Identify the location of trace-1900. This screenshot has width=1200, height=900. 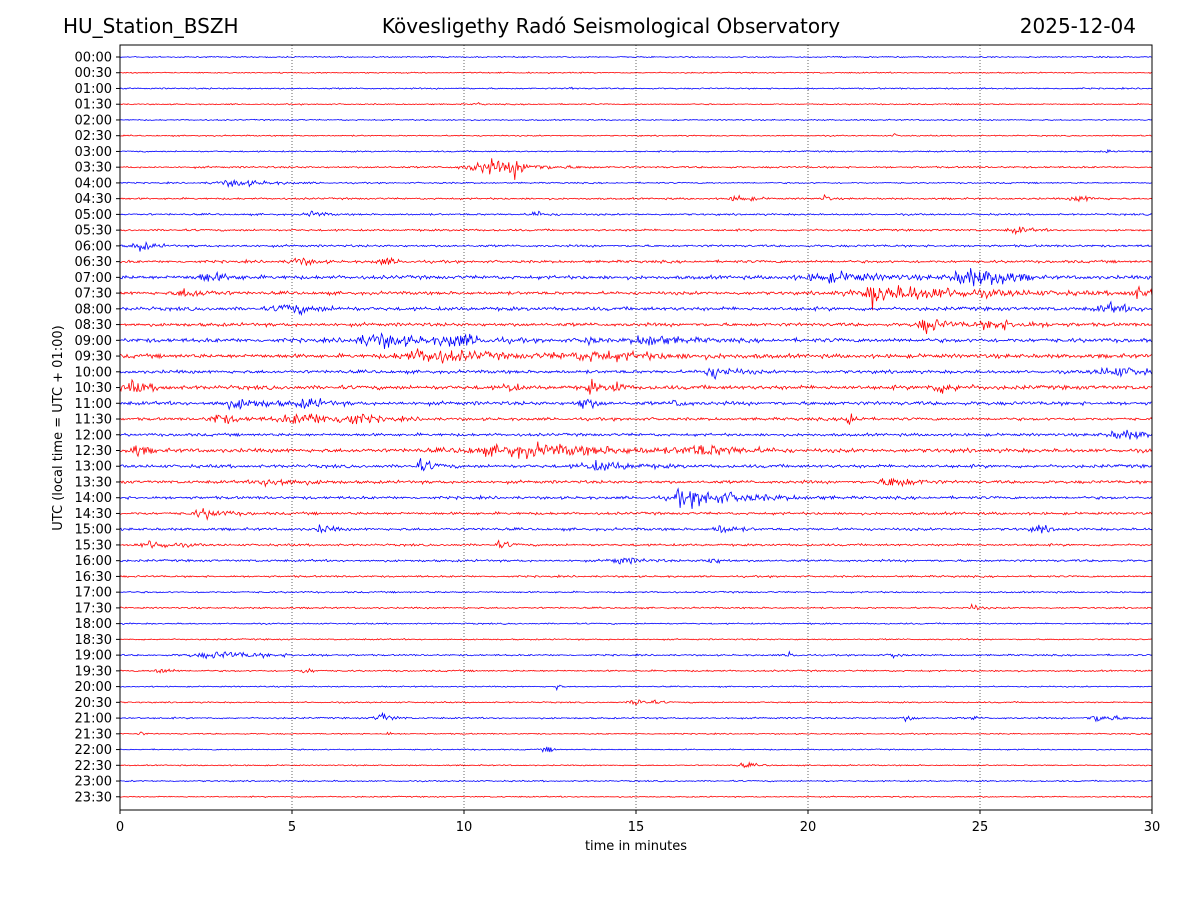
(636, 655).